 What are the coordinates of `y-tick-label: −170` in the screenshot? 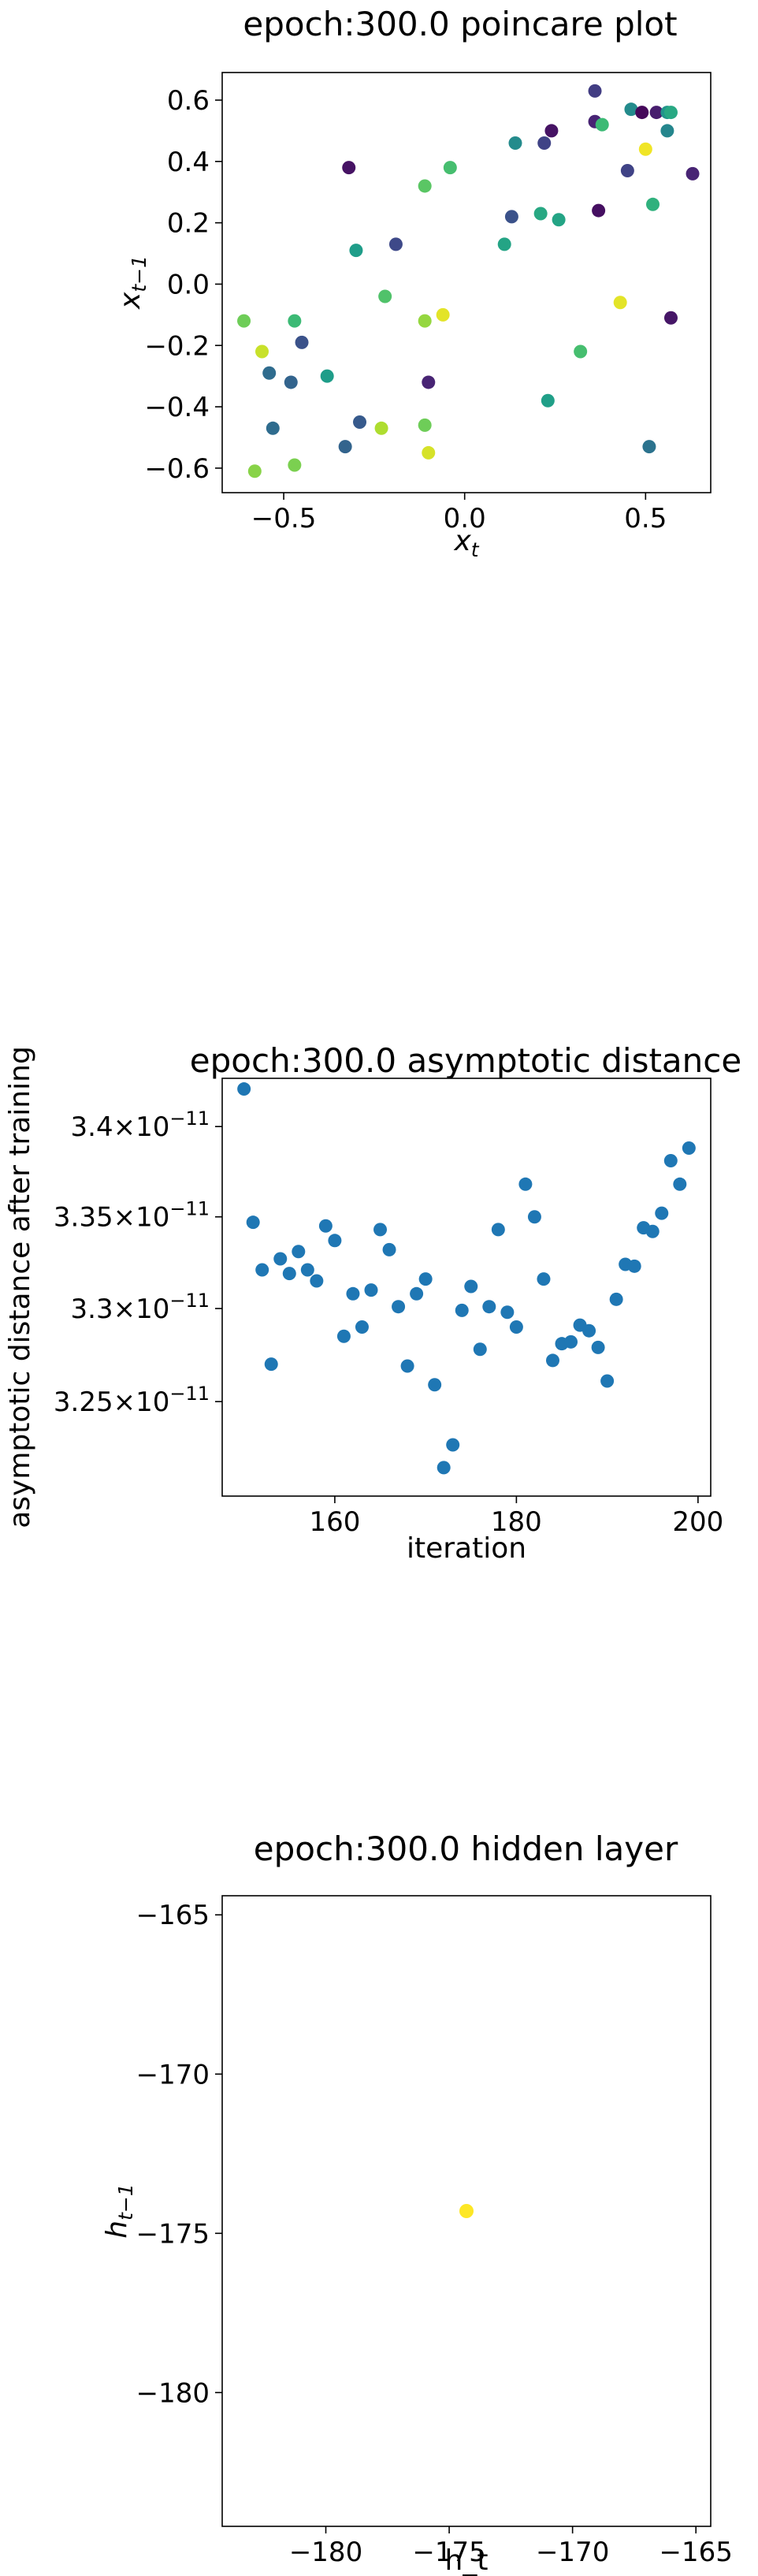 It's located at (173, 2074).